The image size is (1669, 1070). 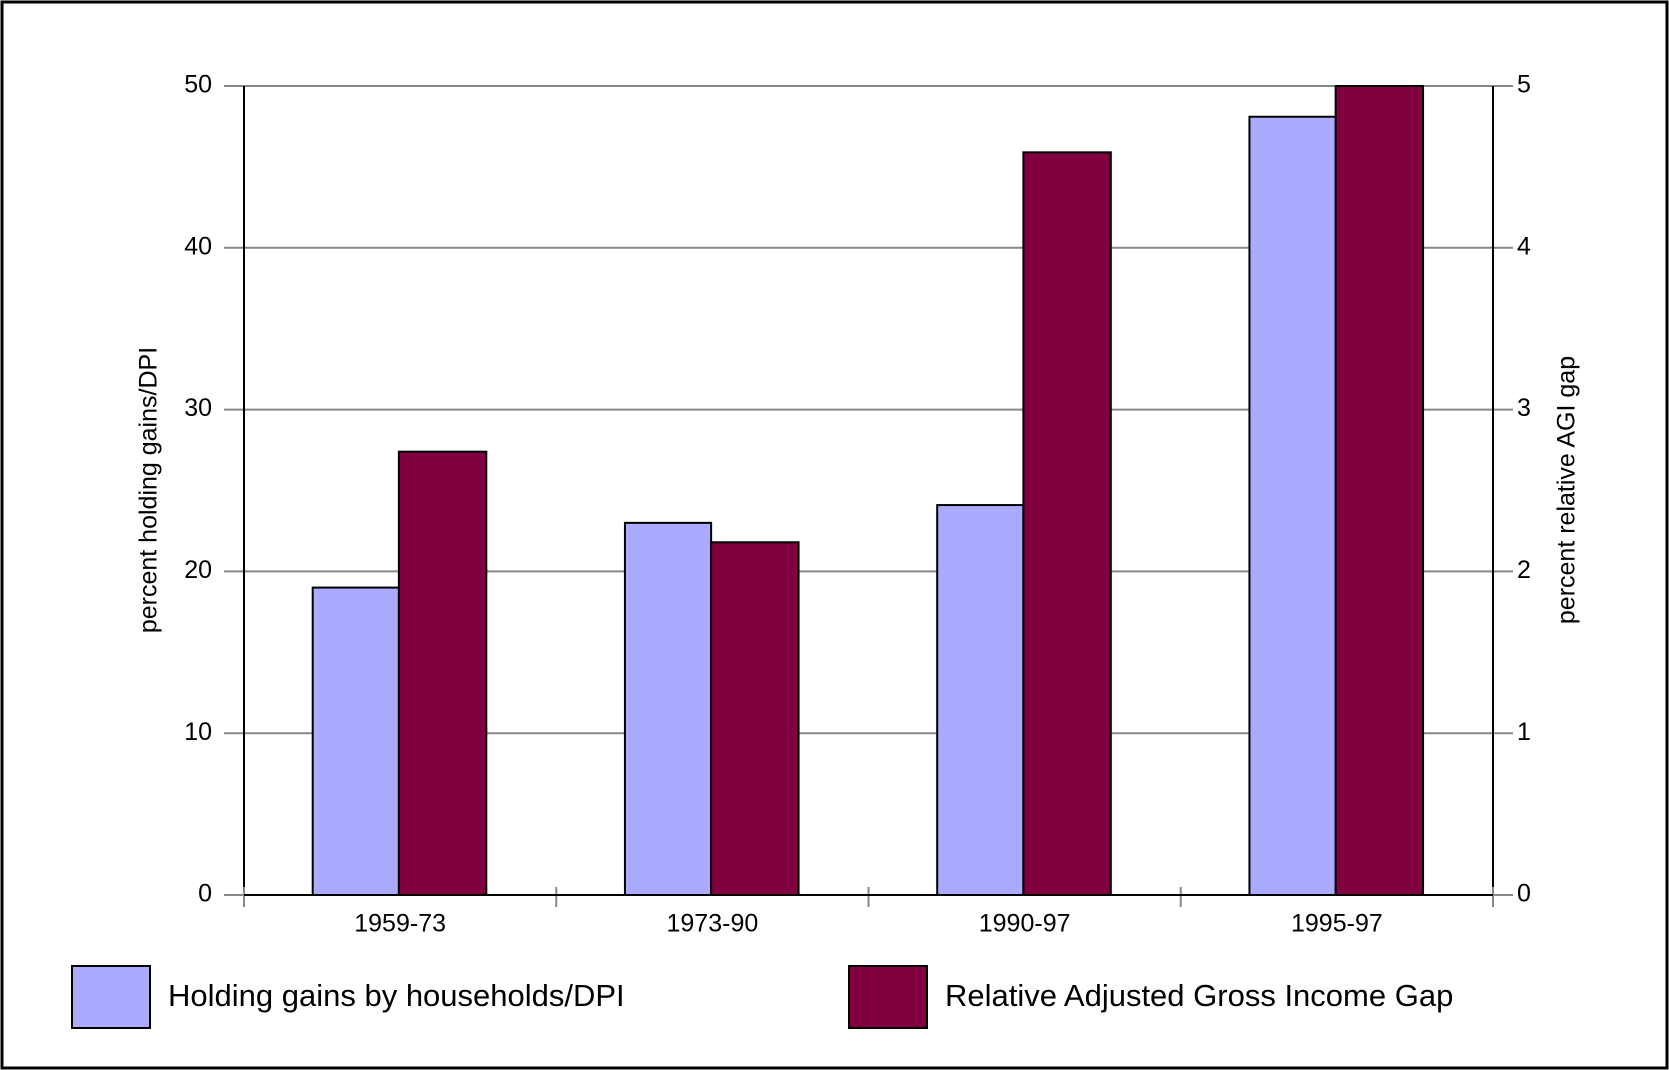 What do you see at coordinates (1524, 570) in the screenshot?
I see `y2-tick-label: 2` at bounding box center [1524, 570].